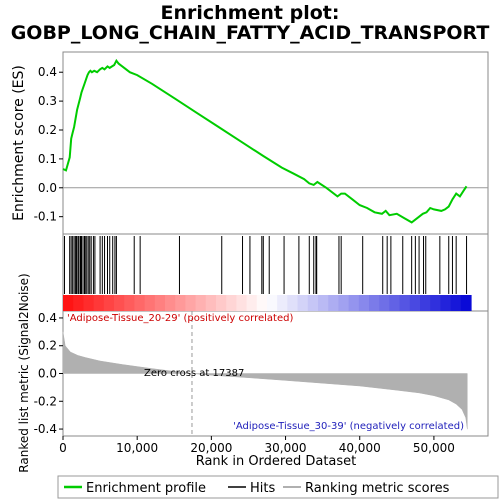  I want to click on x-tick-label: 0, so click(63, 448).